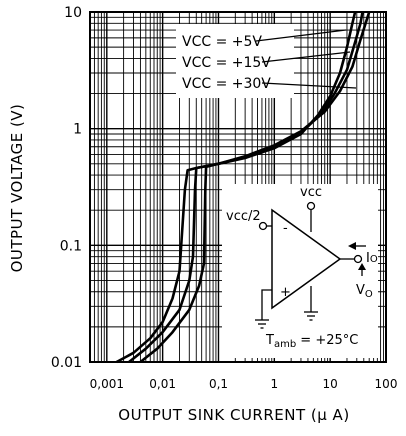 This screenshot has width=406, height=436. Describe the element at coordinates (263, 226) in the screenshot. I see `inverting-input-terminal` at that location.